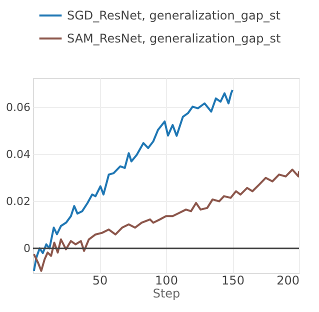 This screenshot has height=312, width=319. I want to click on x-tick-label: 200, so click(288, 281).